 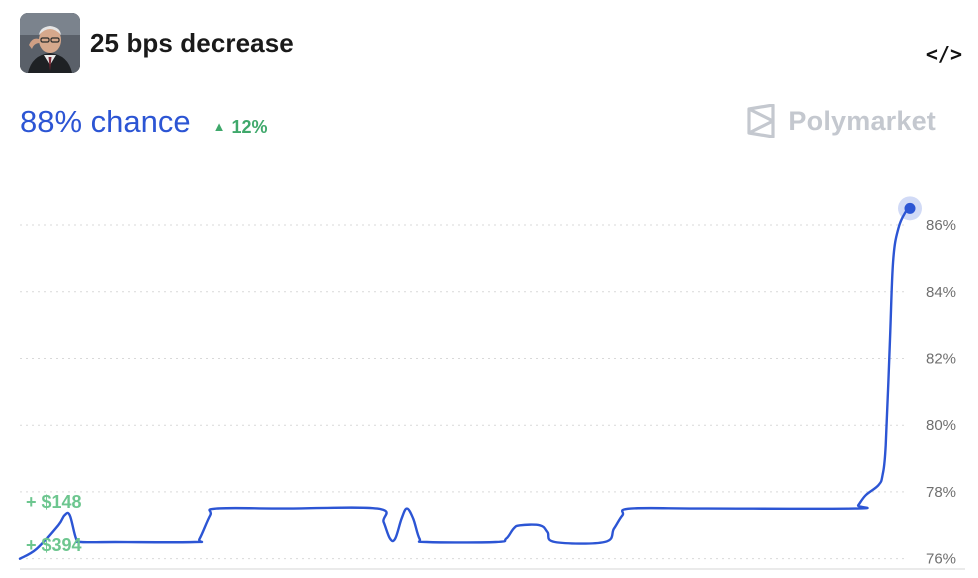 What do you see at coordinates (941, 559) in the screenshot?
I see `y-tick-label: 76%` at bounding box center [941, 559].